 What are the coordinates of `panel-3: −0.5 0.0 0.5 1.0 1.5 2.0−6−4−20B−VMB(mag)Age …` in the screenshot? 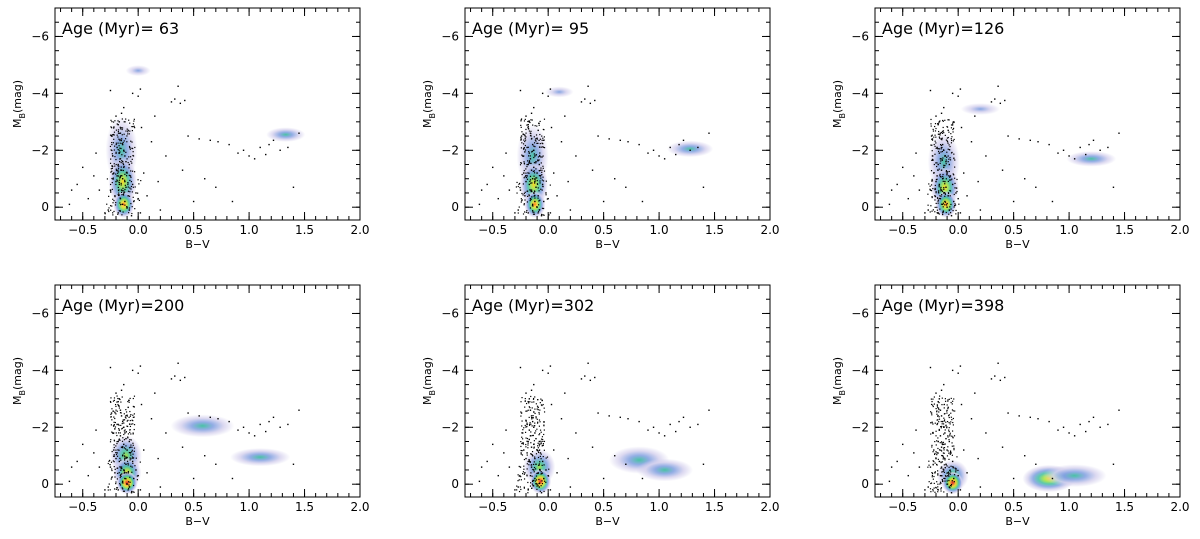 It's located at (1010, 129).